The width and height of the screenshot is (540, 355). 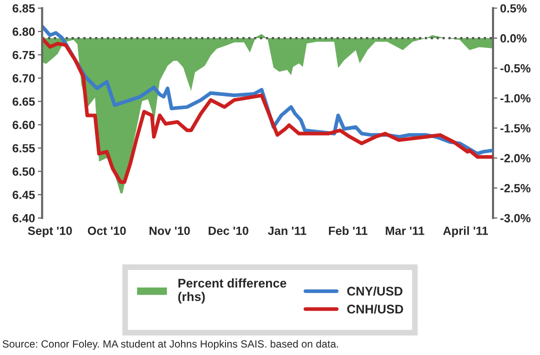 What do you see at coordinates (23, 78) in the screenshot?
I see `y-tick-label: 6.70` at bounding box center [23, 78].